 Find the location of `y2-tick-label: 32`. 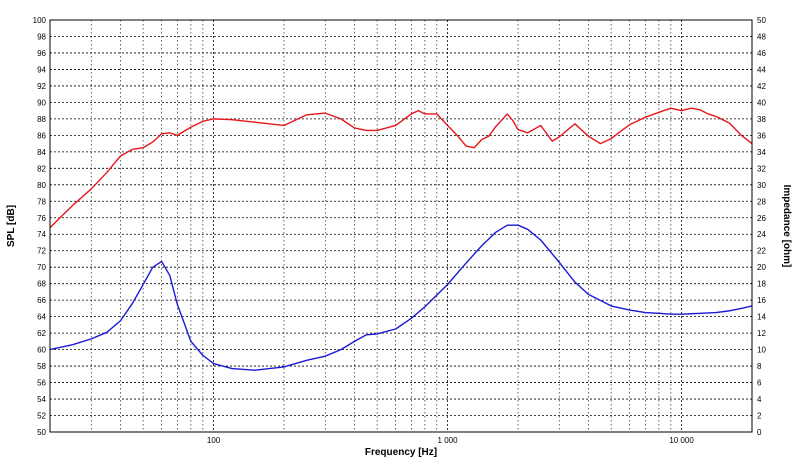

y2-tick-label: 32 is located at coordinates (761, 168).